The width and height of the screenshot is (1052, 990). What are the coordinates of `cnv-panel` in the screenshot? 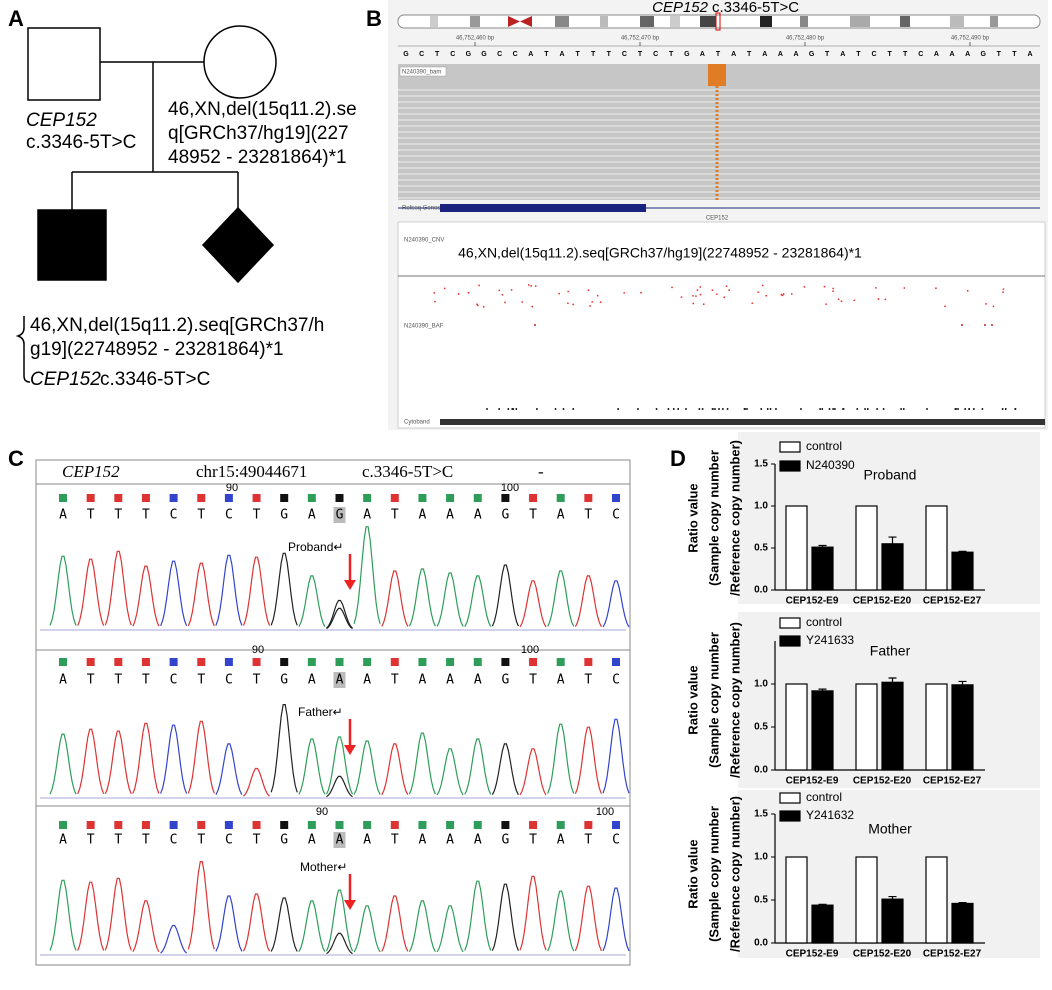 It's located at (721, 325).